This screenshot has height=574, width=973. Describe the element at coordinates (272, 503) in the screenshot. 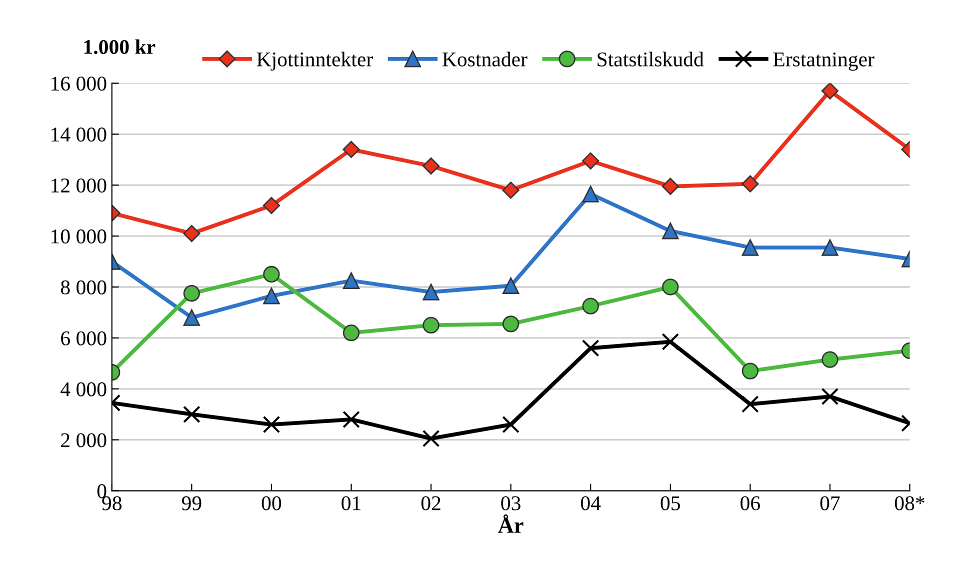

I see `x-tick-label: 00` at that location.